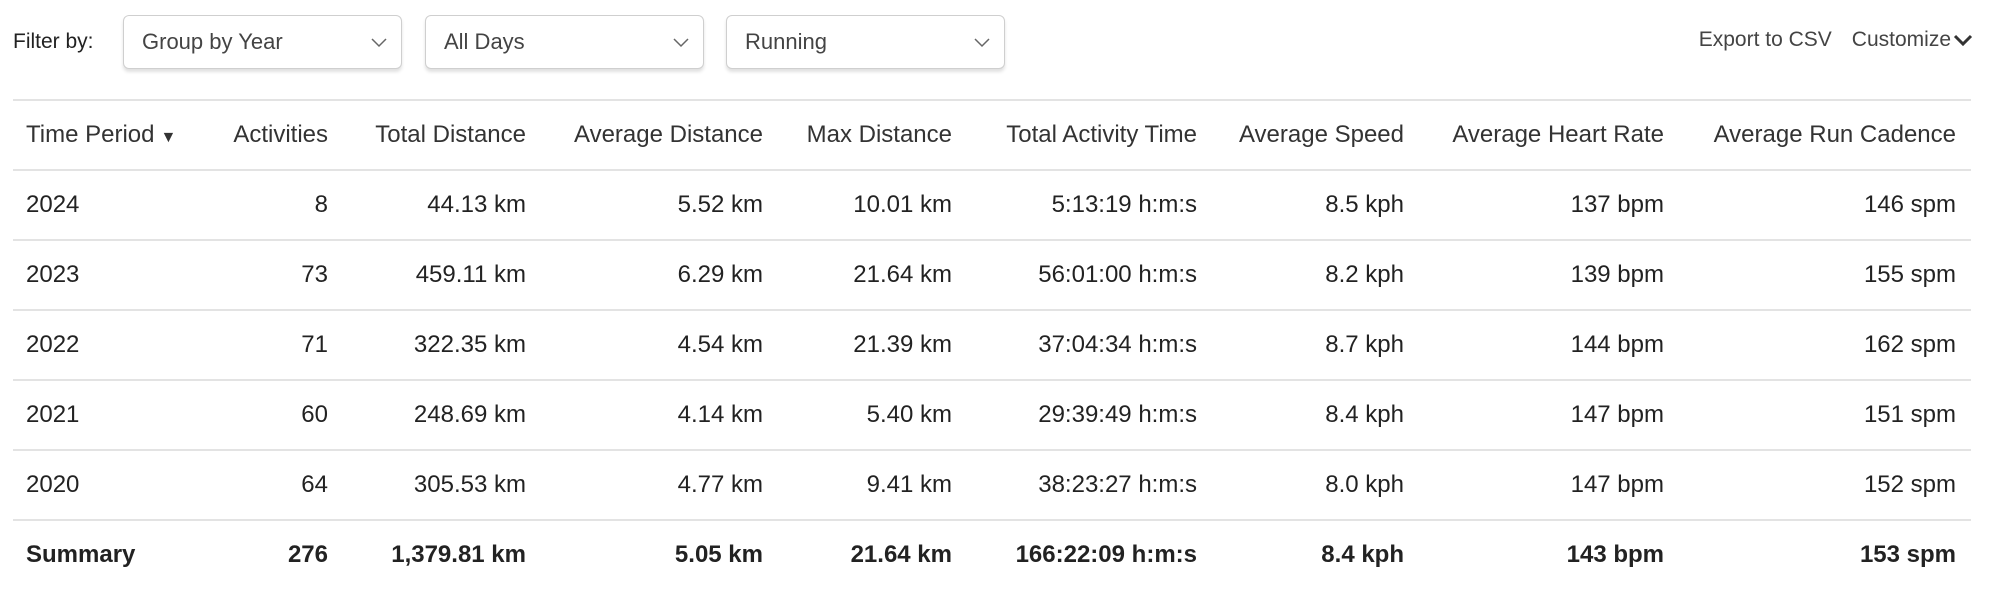  I want to click on column-header-label: Total Activity Time, so click(1101, 134).